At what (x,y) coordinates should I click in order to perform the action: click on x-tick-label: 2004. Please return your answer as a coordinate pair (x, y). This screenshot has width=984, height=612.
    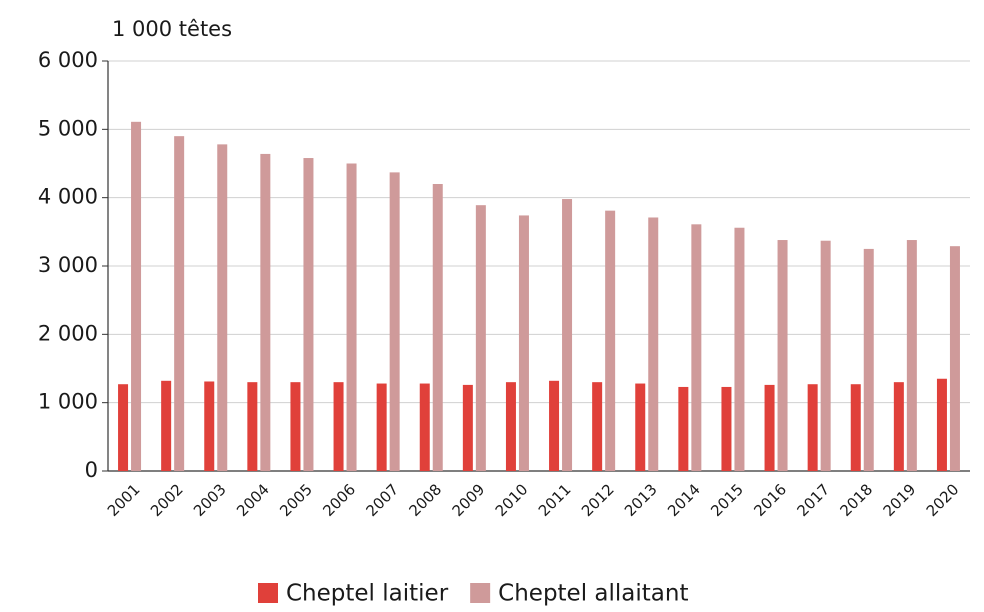
    Looking at the image, I should click on (253, 500).